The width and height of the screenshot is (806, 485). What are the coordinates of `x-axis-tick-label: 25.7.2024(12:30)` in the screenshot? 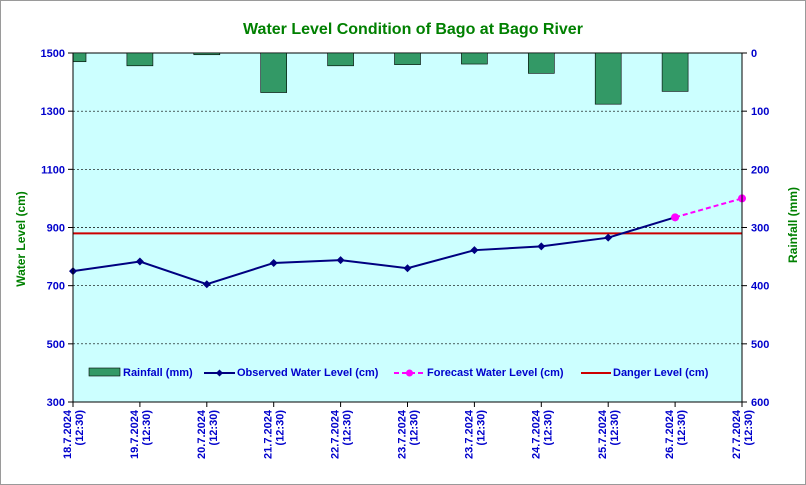 It's located at (609, 434).